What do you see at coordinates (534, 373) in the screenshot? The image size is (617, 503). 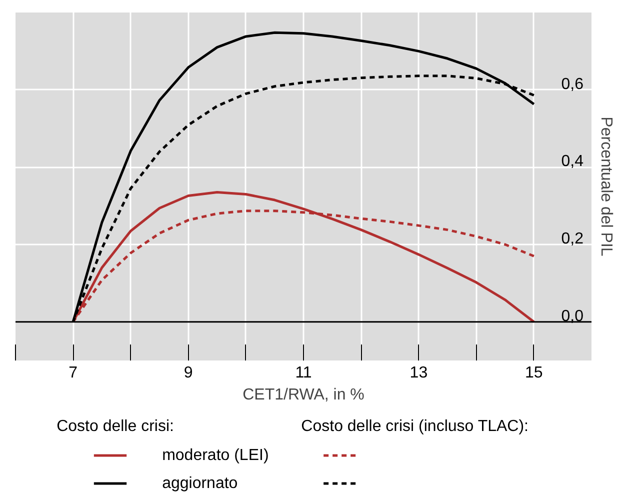 I see `x-tick-label: 15` at bounding box center [534, 373].